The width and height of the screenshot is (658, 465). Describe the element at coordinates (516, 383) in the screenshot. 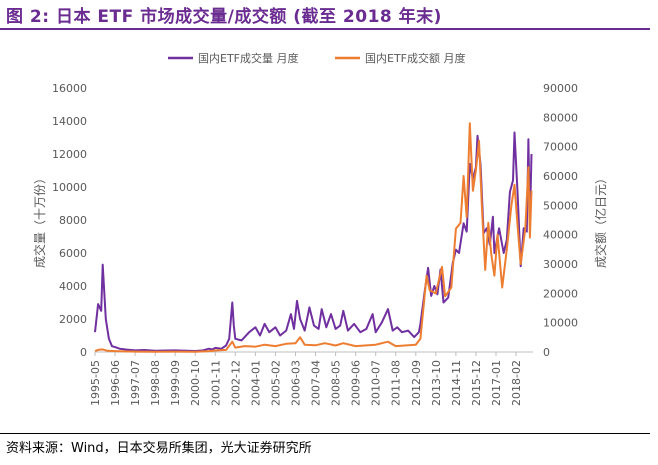

I see `x-tick-label: 2018-02` at that location.